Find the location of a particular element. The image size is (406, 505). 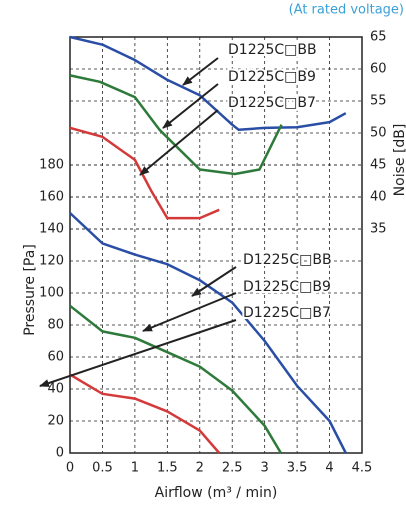

x-axis-label: Airflow (m³ / min) is located at coordinates (216, 493).